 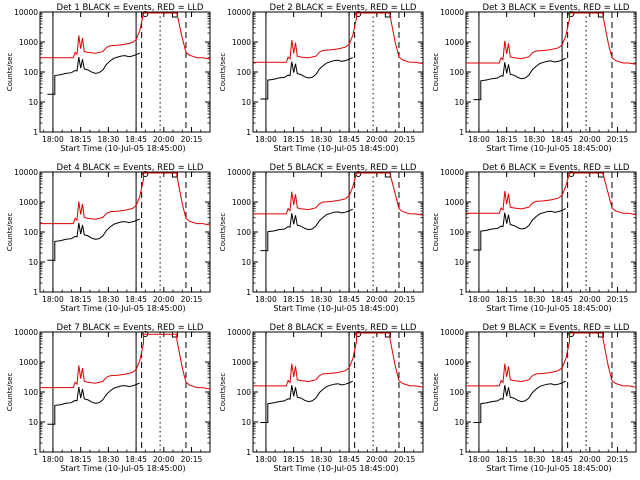 I want to click on panel-title: Det 1 BLACK = Events, RED = LLD, so click(x=130, y=8).